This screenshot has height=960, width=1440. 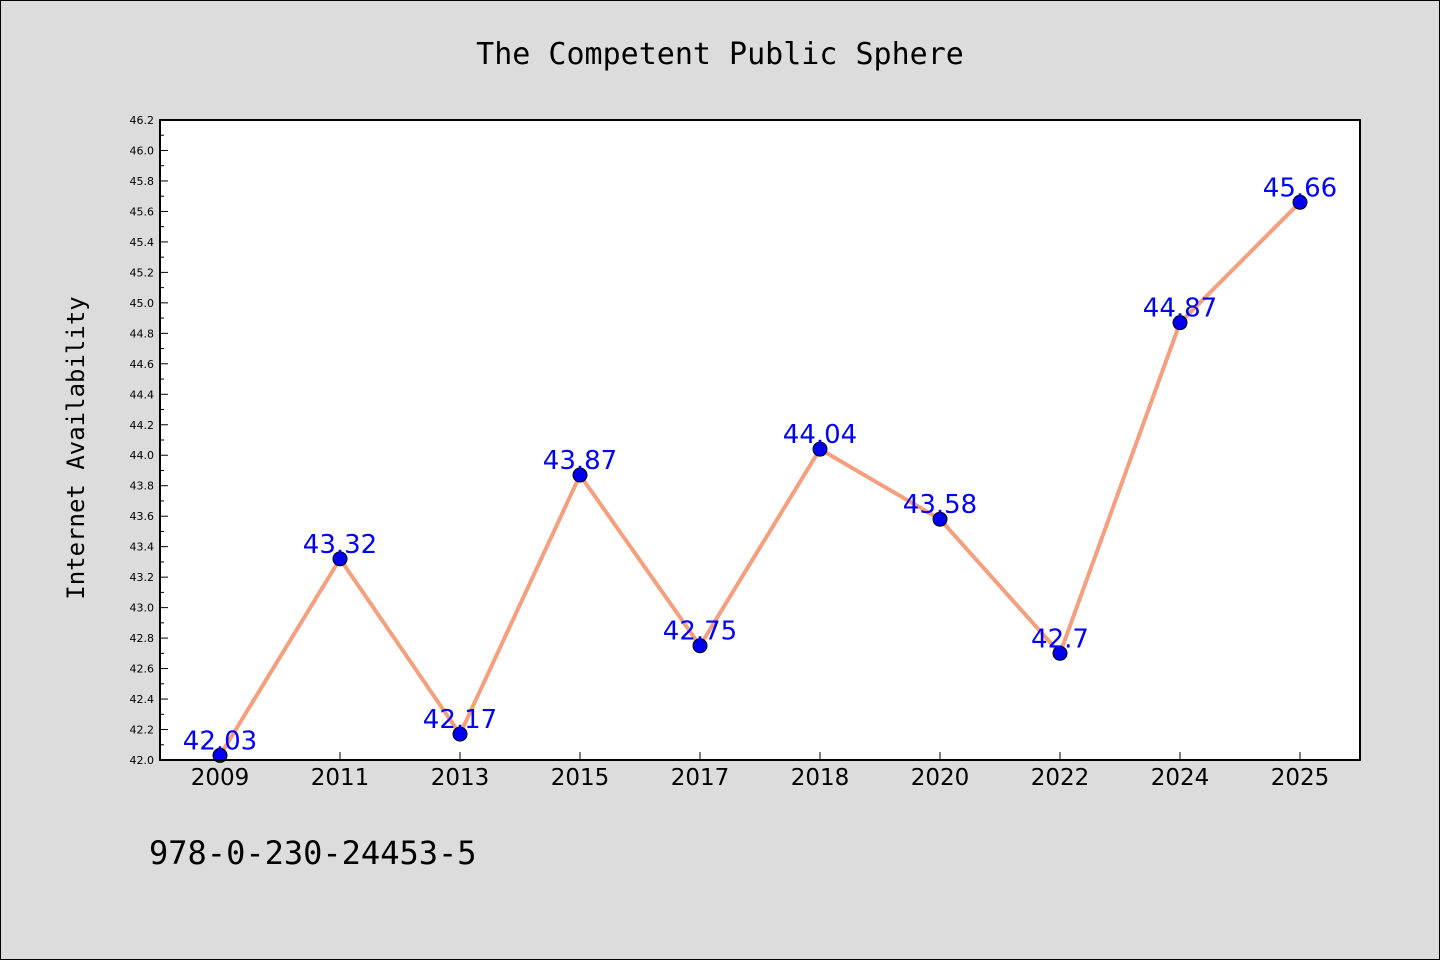 I want to click on y-tick-label: 45.2, so click(x=142, y=272).